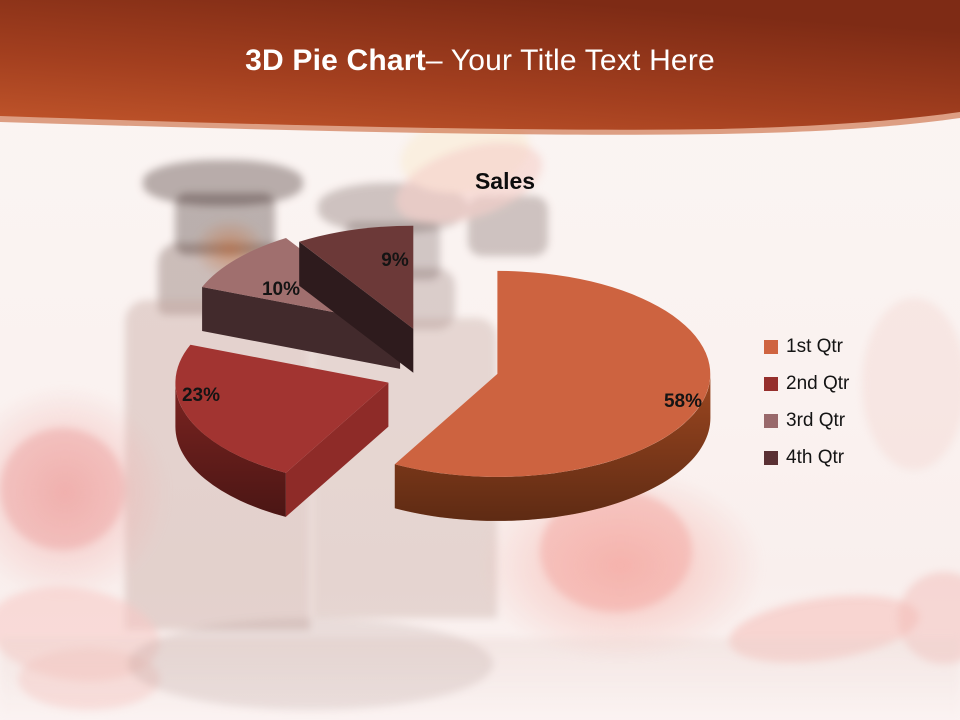 The height and width of the screenshot is (720, 960). What do you see at coordinates (570, 60) in the screenshot?
I see `slide-title-rest: – Your Title Text Here` at bounding box center [570, 60].